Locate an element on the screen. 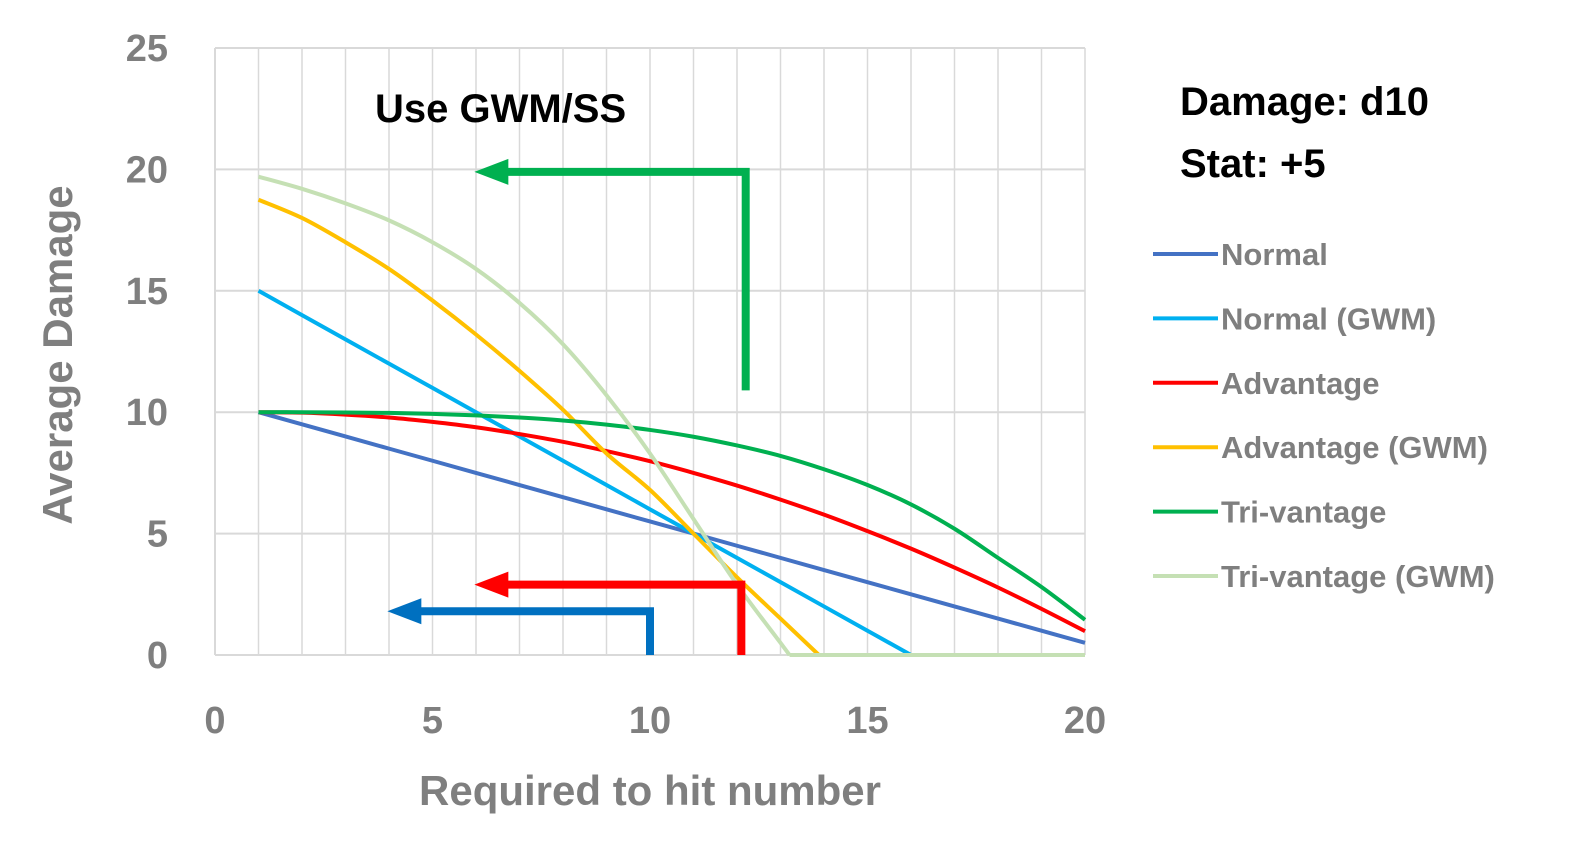  legend-label: Advantage (GWM) is located at coordinates (1354, 447).